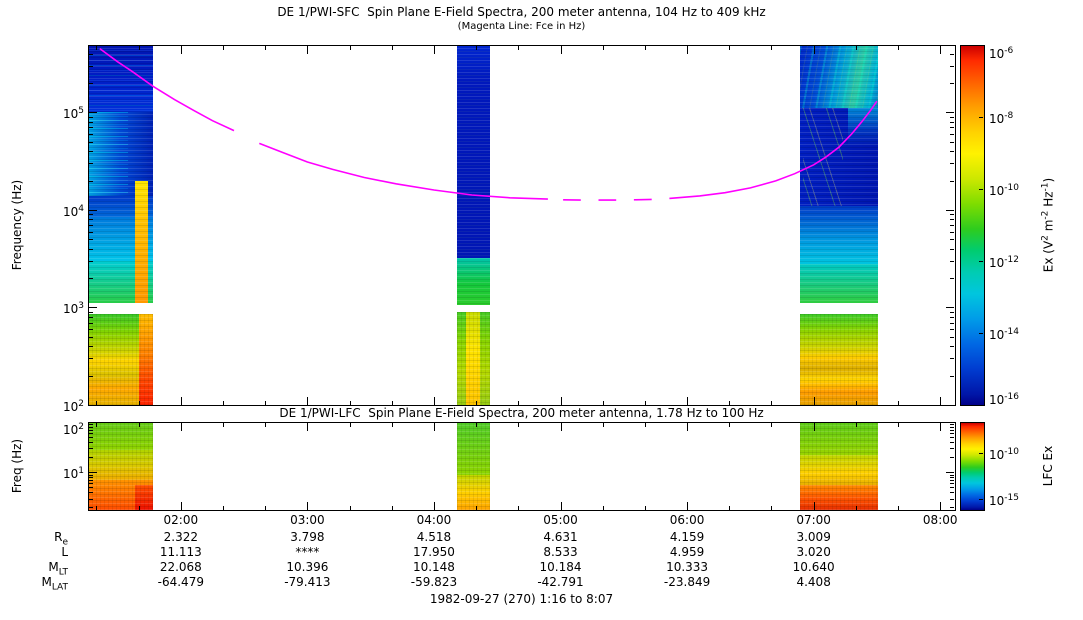 The image size is (1083, 620). I want to click on ephemeris-value: 4.159, so click(687, 537).